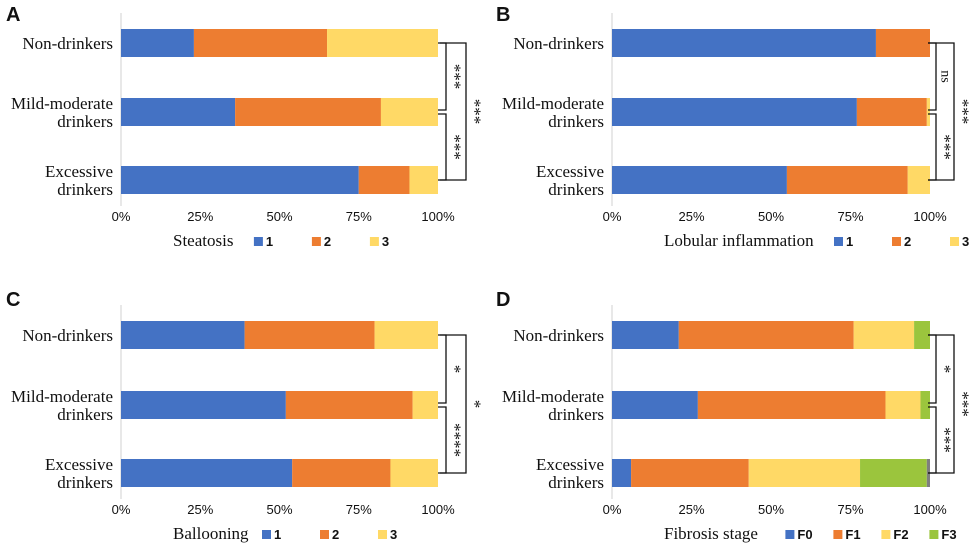 This screenshot has width=969, height=554. I want to click on legend-swatch-f2, so click(885, 534).